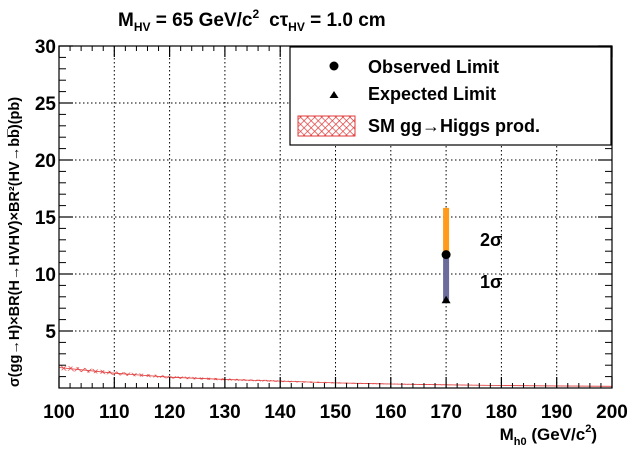  What do you see at coordinates (326, 126) in the screenshot?
I see `legend-sm-marker` at bounding box center [326, 126].